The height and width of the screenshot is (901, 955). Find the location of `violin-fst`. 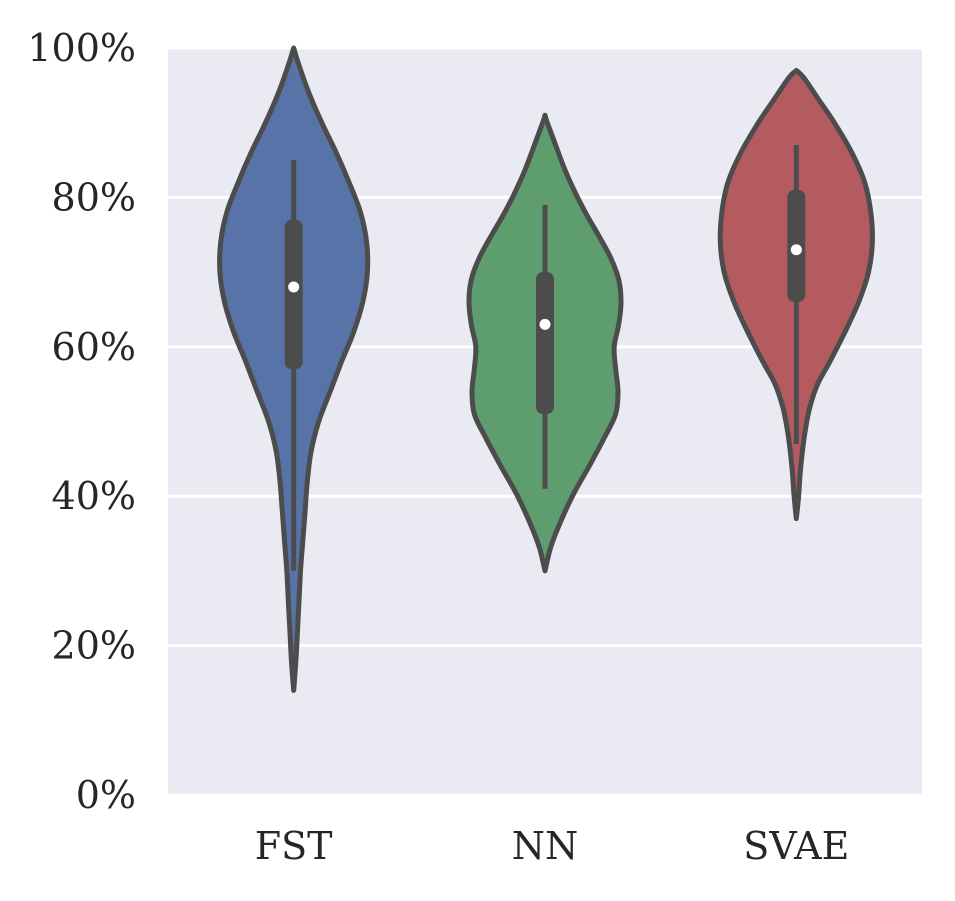

violin-fst is located at coordinates (294, 369).